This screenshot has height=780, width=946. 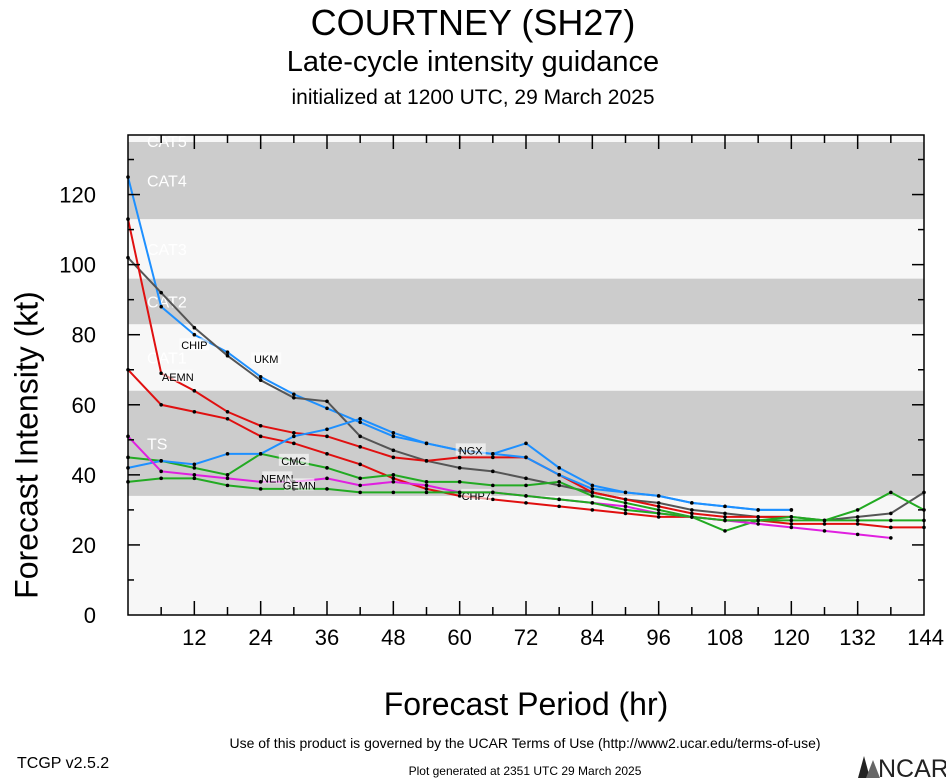 I want to click on x-tick-label: 12, so click(x=194, y=637).